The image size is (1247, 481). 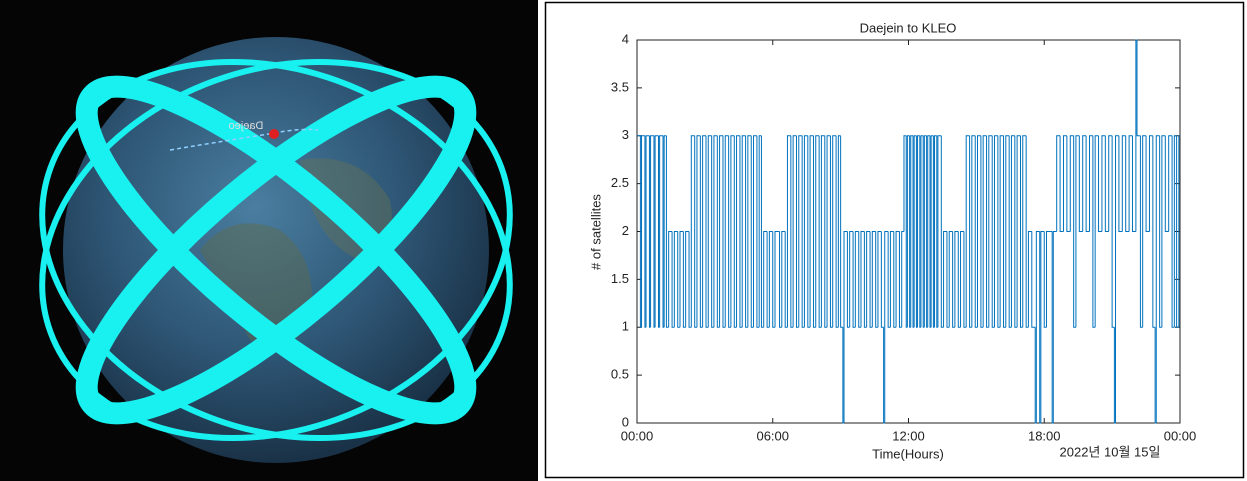 What do you see at coordinates (1180, 435) in the screenshot?
I see `x-tick-label: 00:00` at bounding box center [1180, 435].